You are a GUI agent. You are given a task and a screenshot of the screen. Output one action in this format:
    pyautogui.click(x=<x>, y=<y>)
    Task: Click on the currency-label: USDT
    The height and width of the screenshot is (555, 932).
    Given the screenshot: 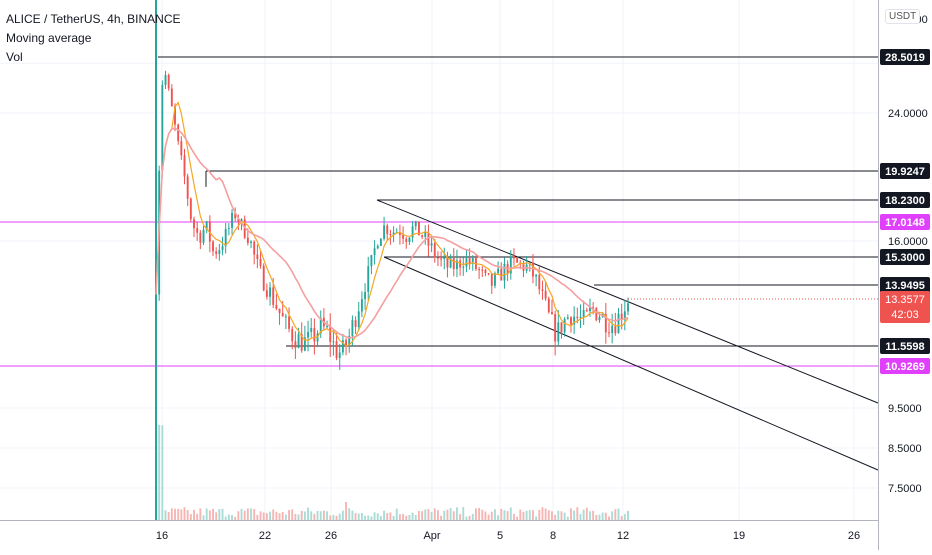 What is the action you would take?
    pyautogui.click(x=903, y=16)
    